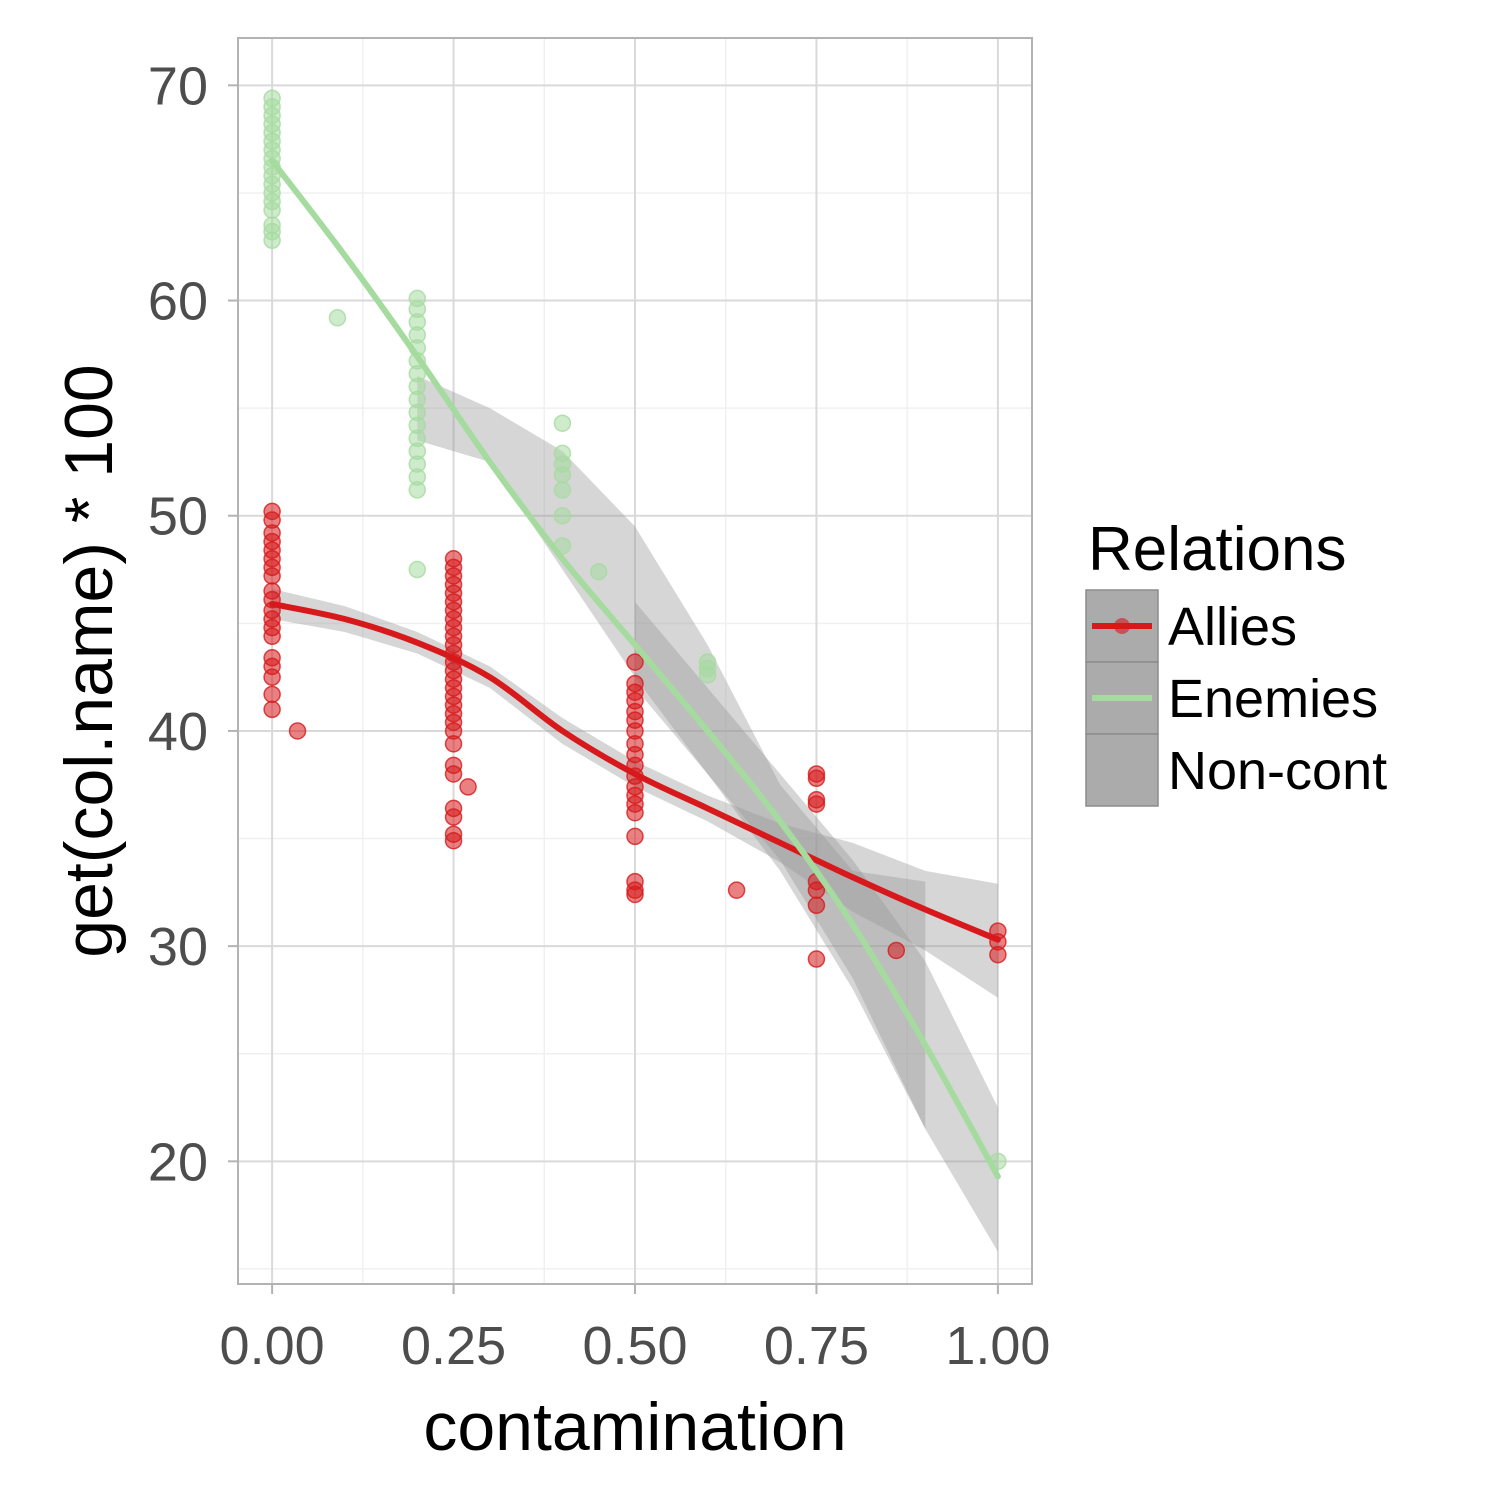  What do you see at coordinates (193, 624) in the screenshot?
I see `y-axis-ticks: 20 30 40 50 60 70` at bounding box center [193, 624].